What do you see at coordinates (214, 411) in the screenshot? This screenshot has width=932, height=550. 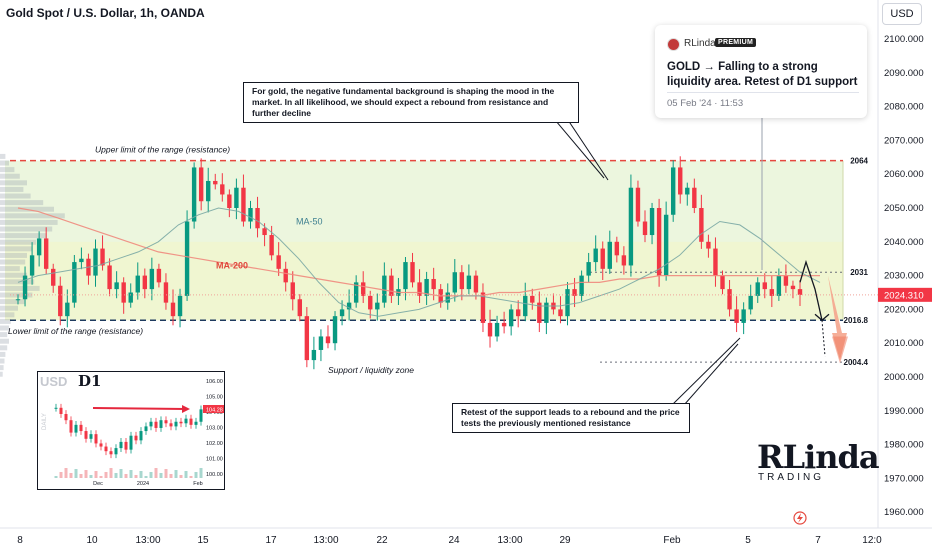 I see `inset-current-price: 104.28` at bounding box center [214, 411].